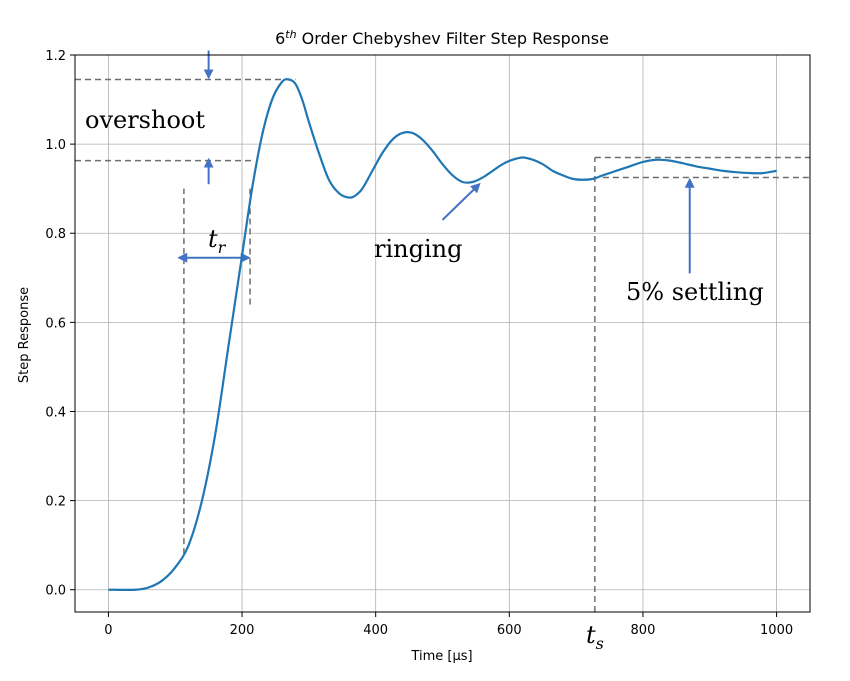 The width and height of the screenshot is (850, 681). What do you see at coordinates (442, 38) in the screenshot?
I see `chart-title: 6th Order Chebyshev Filter Step Response` at bounding box center [442, 38].